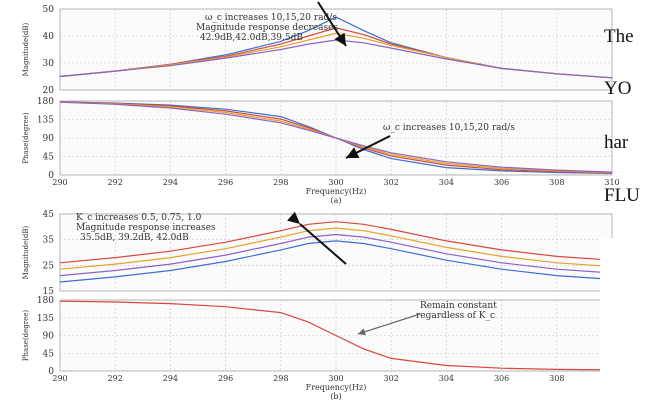 Image resolution: width=648 pixels, height=403 pixels. What do you see at coordinates (267, 28) in the screenshot?
I see `annotation-line-2: Magnitude response decreases` at bounding box center [267, 28].